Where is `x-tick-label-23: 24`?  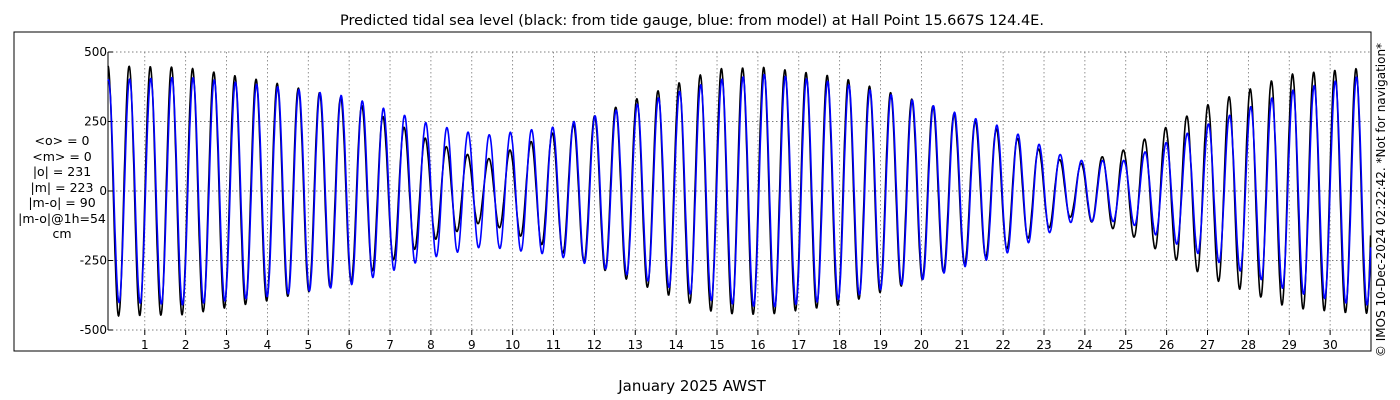
x-tick-label-23: 24 is located at coordinates (1084, 345).